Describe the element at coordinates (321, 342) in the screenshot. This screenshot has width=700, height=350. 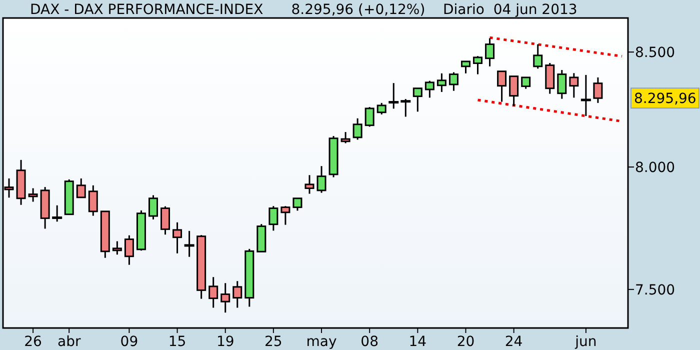
I see `x-tick-label: may` at that location.